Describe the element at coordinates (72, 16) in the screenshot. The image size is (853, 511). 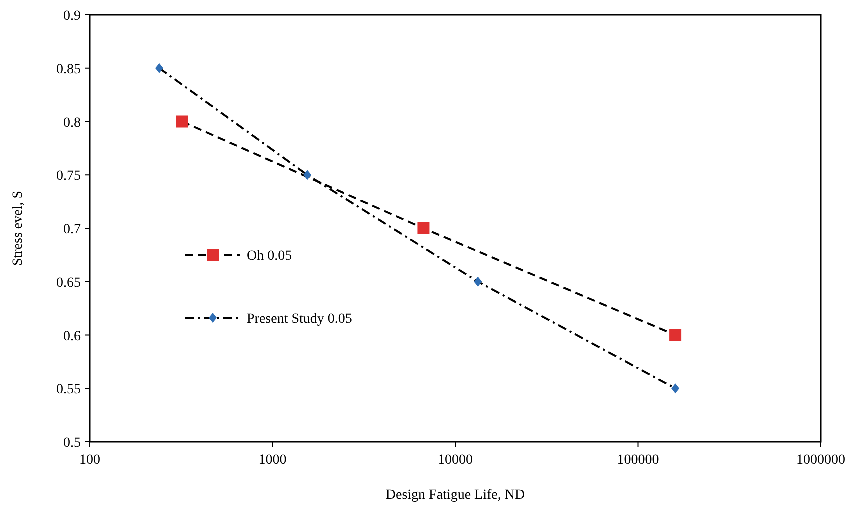
I see `y-tick-label: 0.9` at that location.